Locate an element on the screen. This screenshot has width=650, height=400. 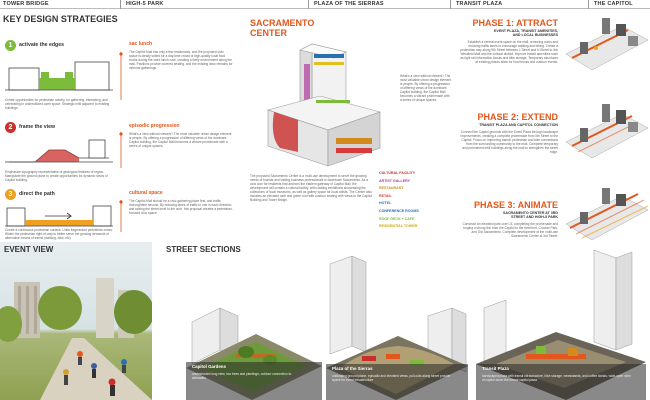
phase-3-diagram is located at coordinates (607, 214).